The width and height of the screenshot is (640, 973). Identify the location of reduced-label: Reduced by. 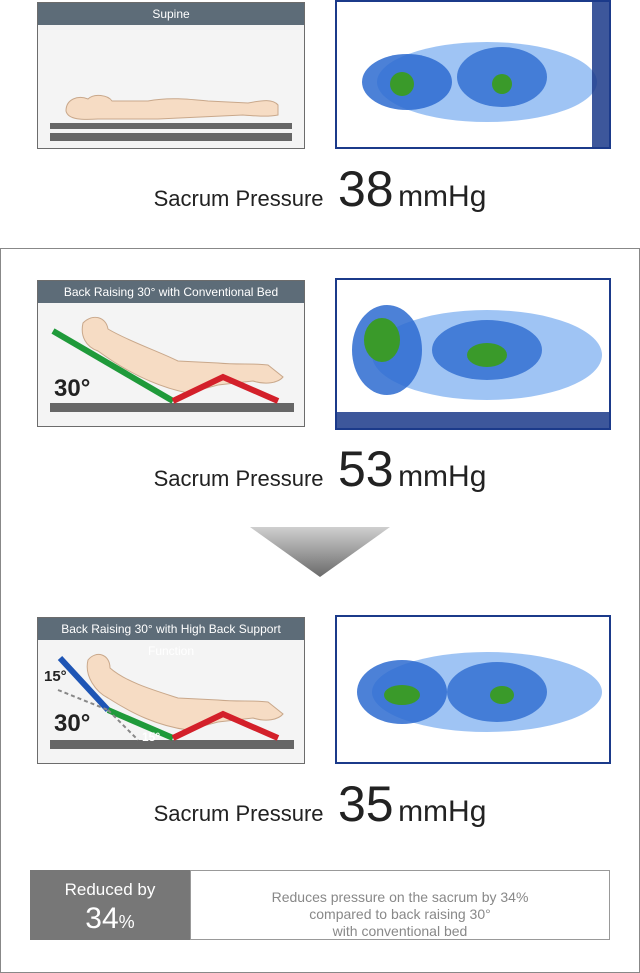
(110, 889).